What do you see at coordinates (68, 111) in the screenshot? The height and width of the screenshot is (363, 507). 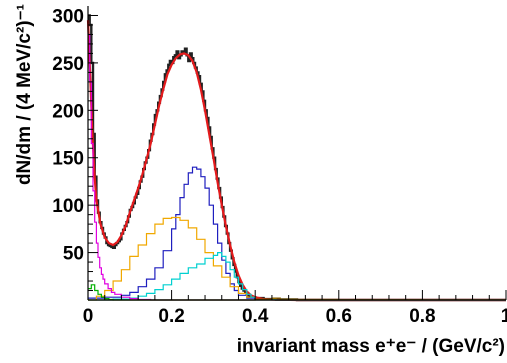 I see `y-tick-label: 200` at bounding box center [68, 111].